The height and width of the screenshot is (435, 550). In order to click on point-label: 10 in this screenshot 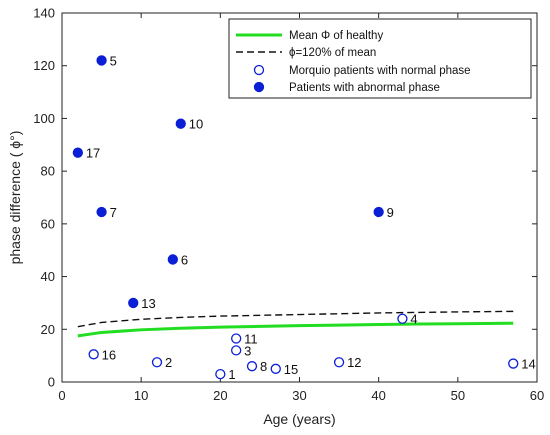, I will do `click(196, 124)`.